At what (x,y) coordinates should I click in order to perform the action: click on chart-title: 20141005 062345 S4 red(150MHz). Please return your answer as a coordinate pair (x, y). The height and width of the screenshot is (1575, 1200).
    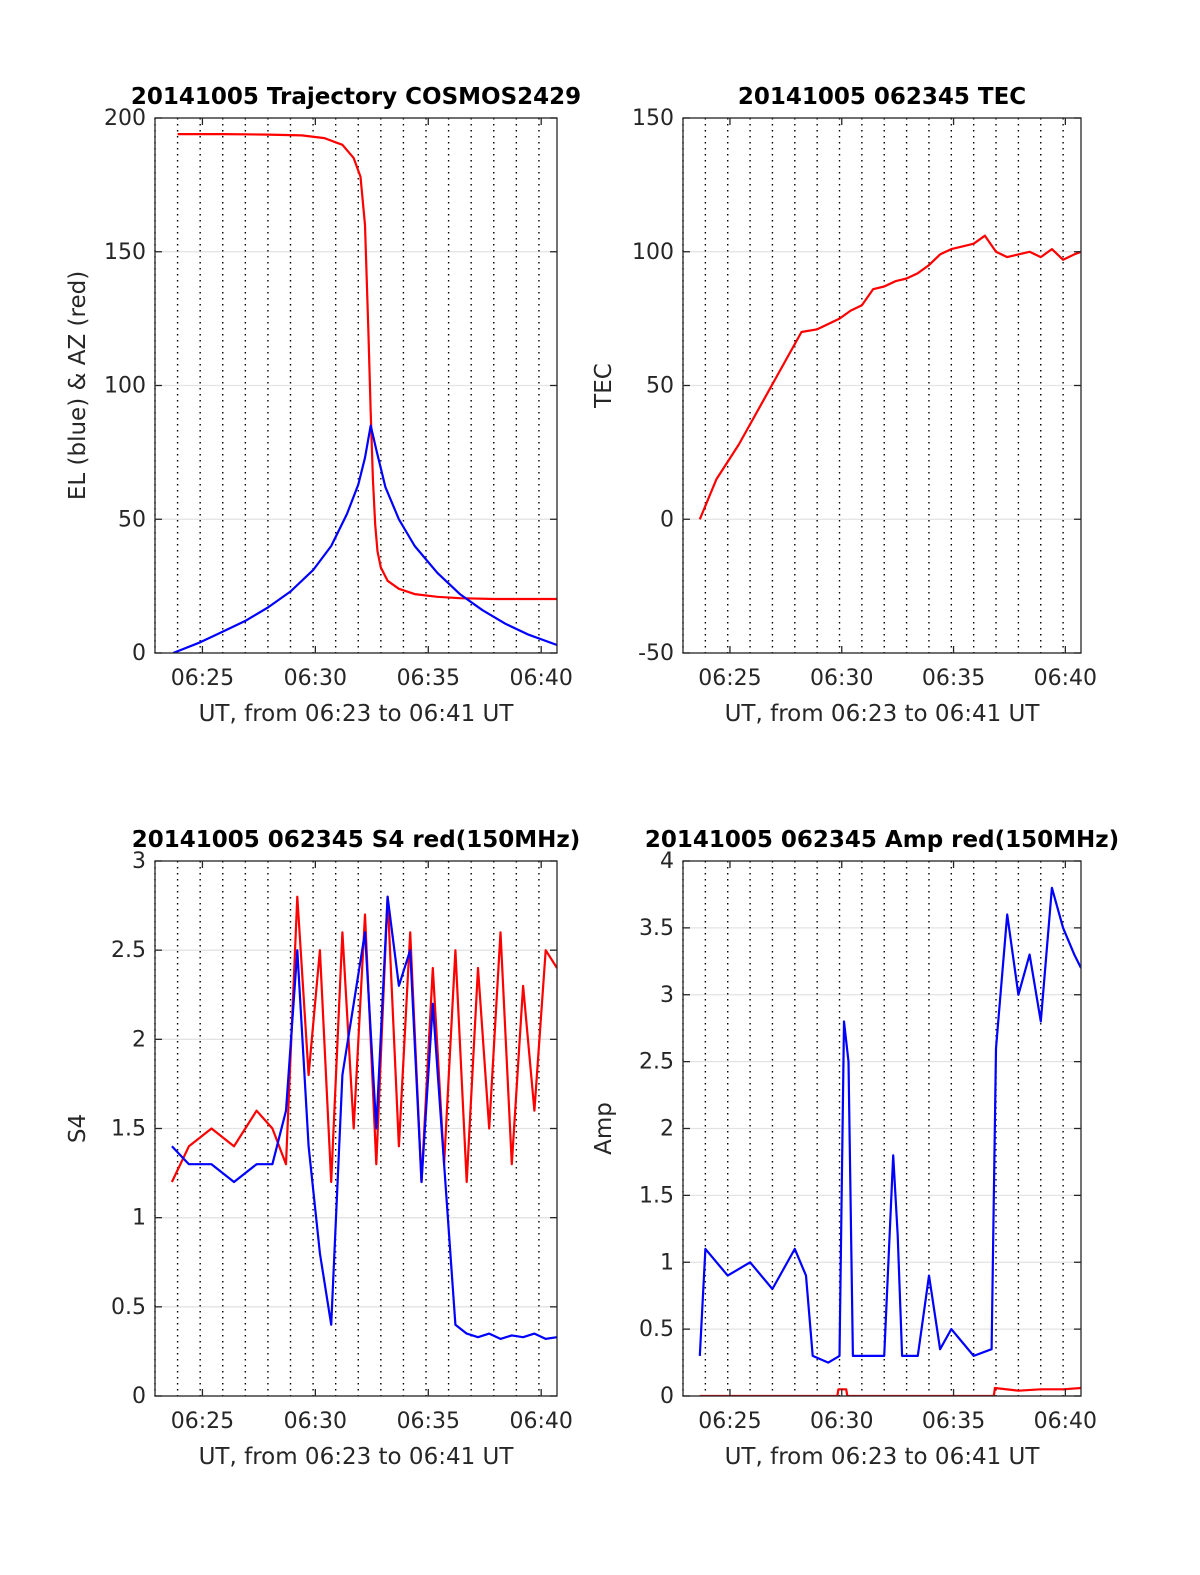
    Looking at the image, I should click on (356, 840).